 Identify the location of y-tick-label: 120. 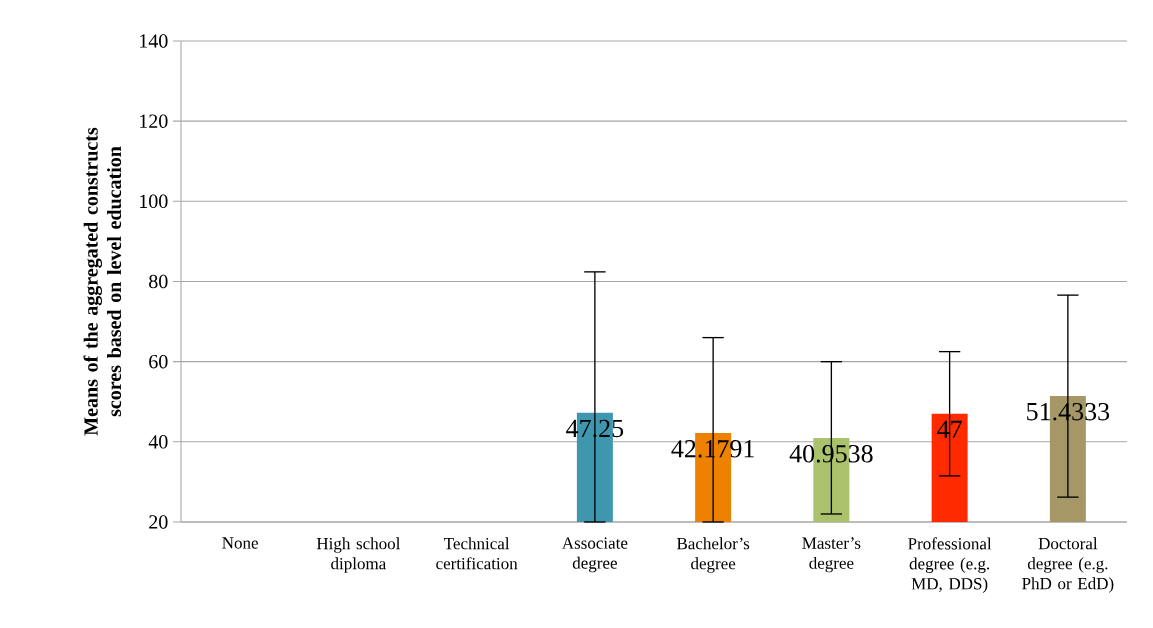
(154, 121).